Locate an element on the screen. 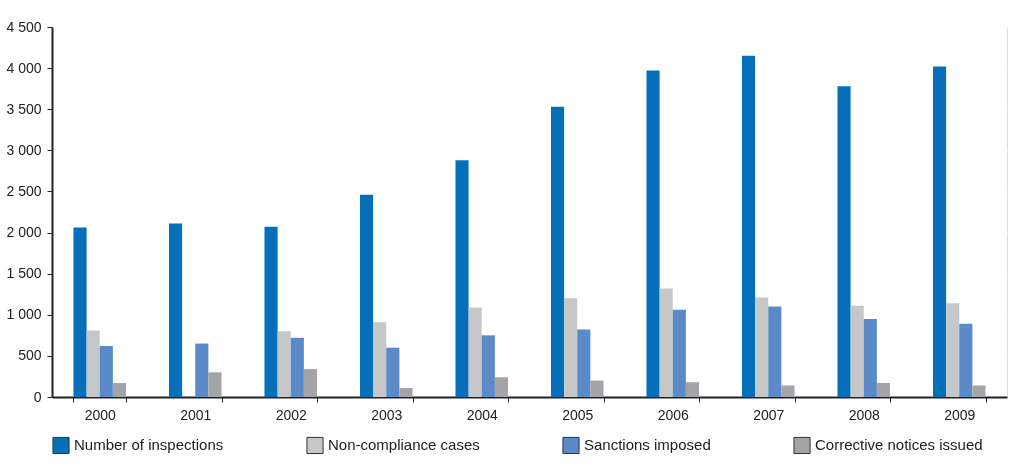 The height and width of the screenshot is (465, 1027). x-tick-label: 2006 is located at coordinates (673, 414).